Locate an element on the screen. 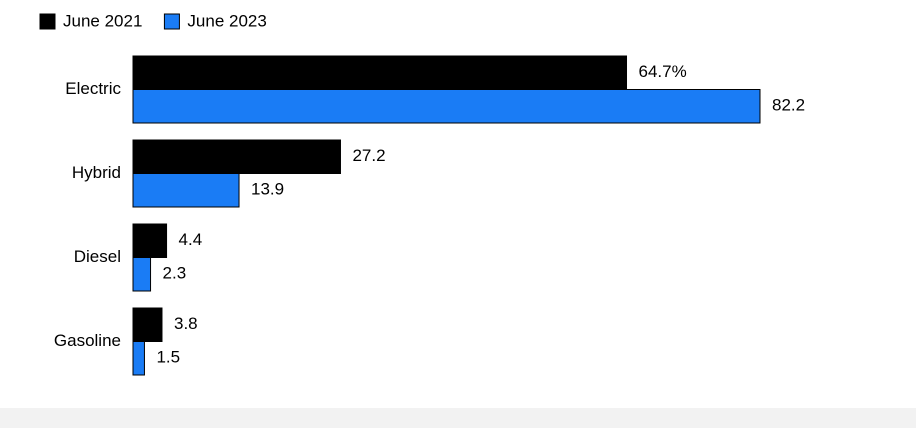 This screenshot has height=428, width=916. value-label: 2.3 is located at coordinates (175, 273).